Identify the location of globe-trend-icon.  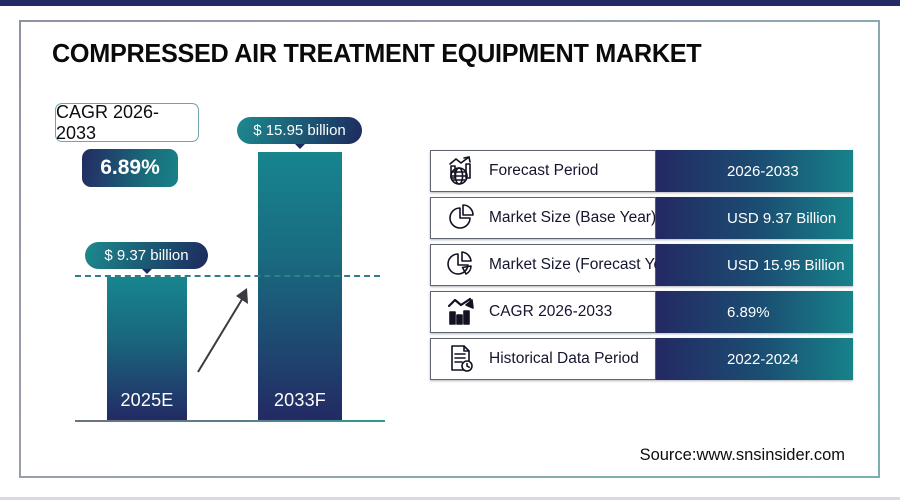
(461, 171).